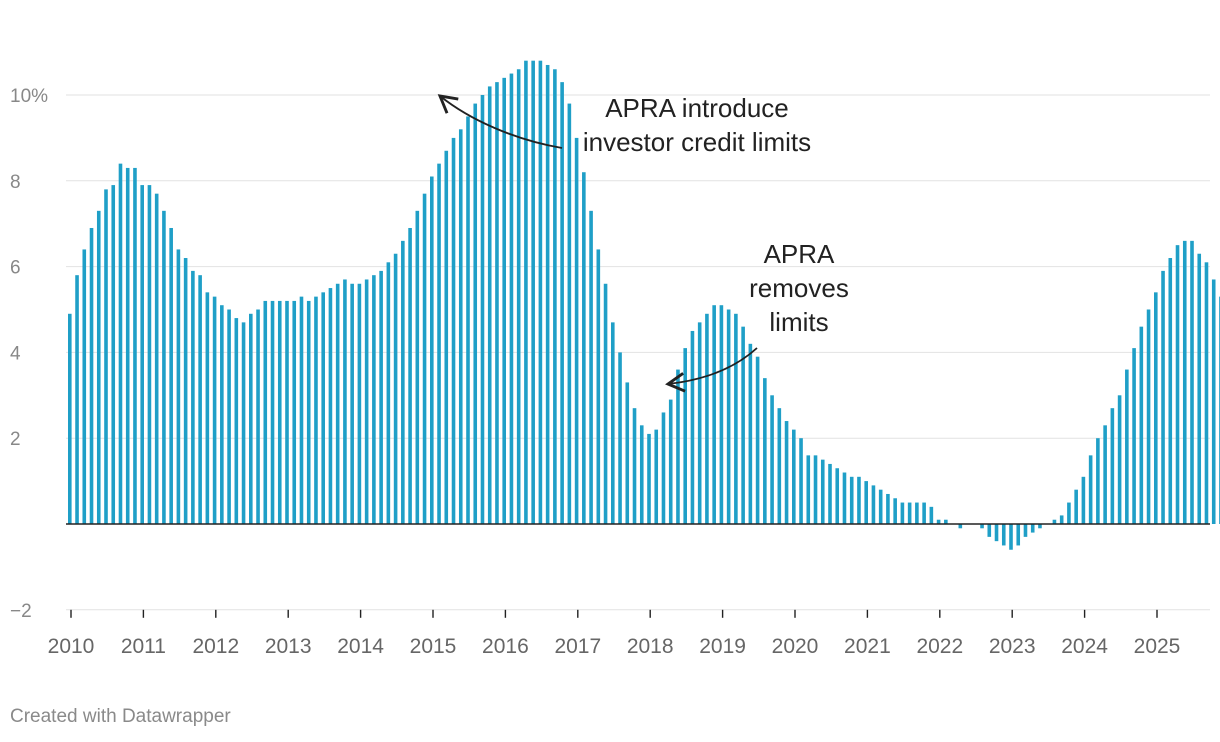 The image size is (1220, 742). I want to click on x-tick-label: 2012, so click(215, 646).